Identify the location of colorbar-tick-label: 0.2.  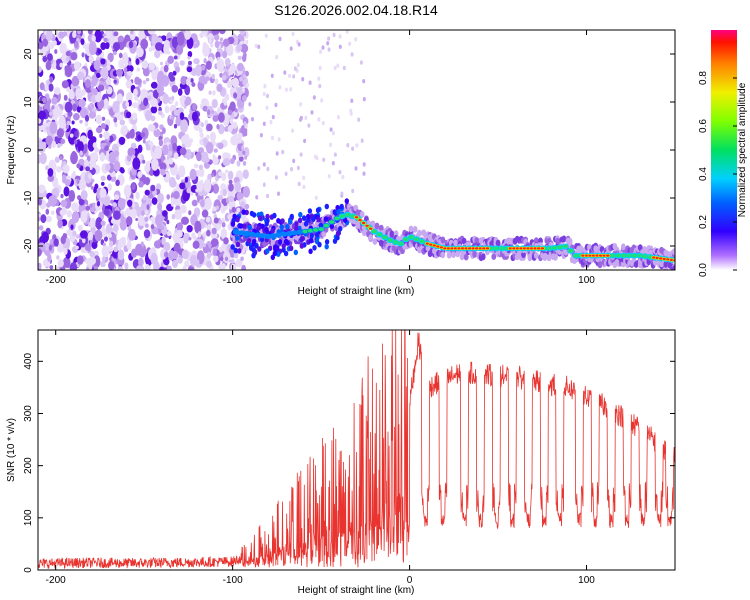
(703, 222).